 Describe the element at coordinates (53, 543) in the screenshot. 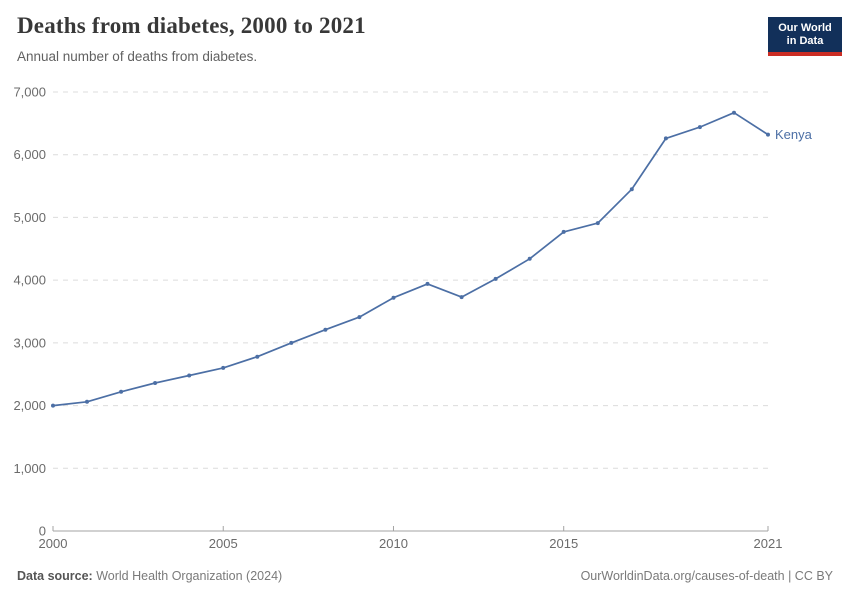

I see `x-tick-label: 2000` at that location.